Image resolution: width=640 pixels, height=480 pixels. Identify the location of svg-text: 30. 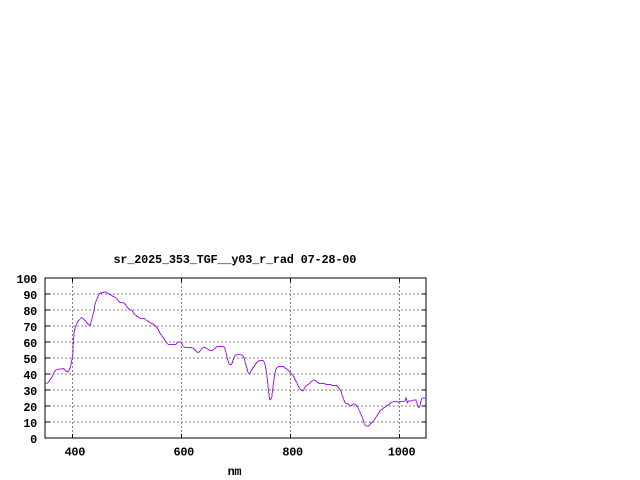
(30, 392).